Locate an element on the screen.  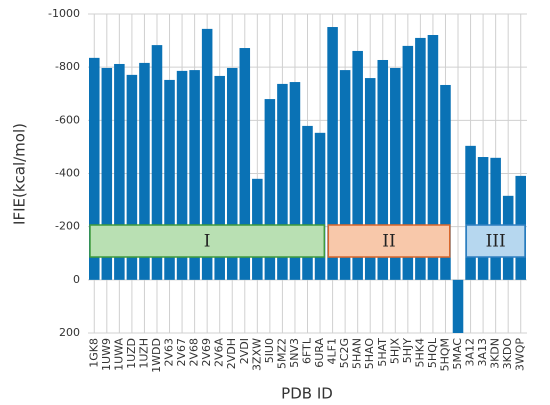
x-tick-label: 5MZ2 is located at coordinates (281, 353).